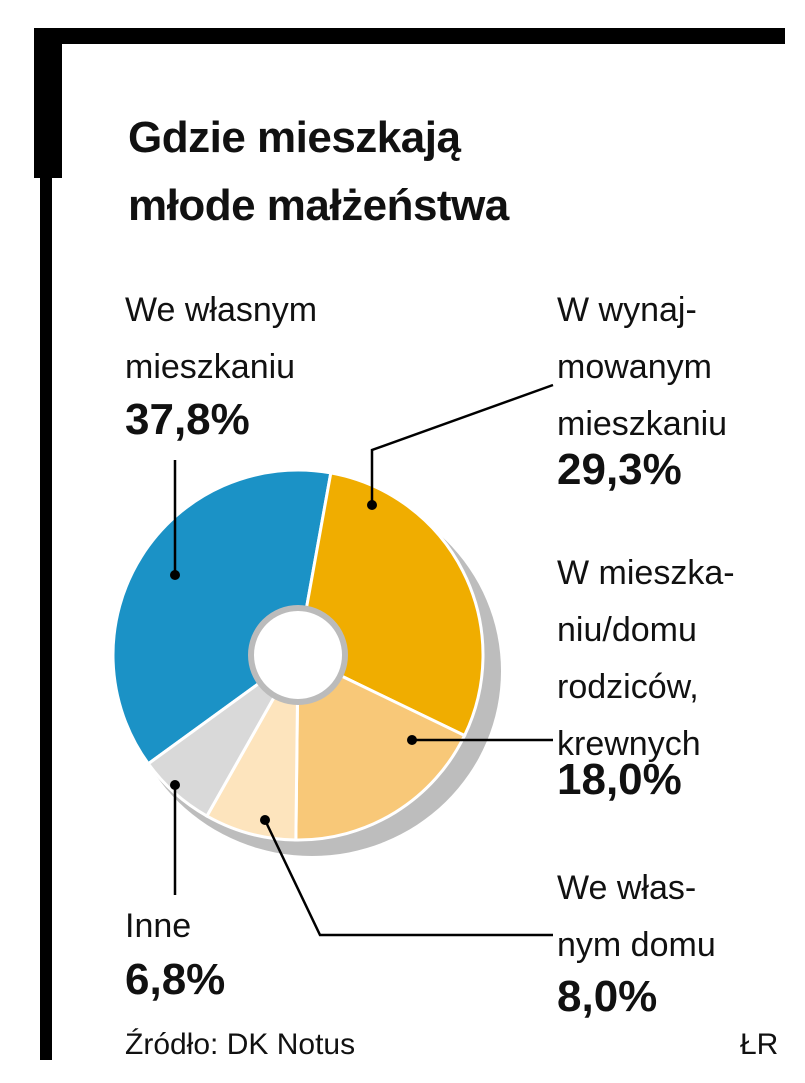 The width and height of the screenshot is (805, 1083). I want to click on value-label: 29,3%, so click(619, 469).